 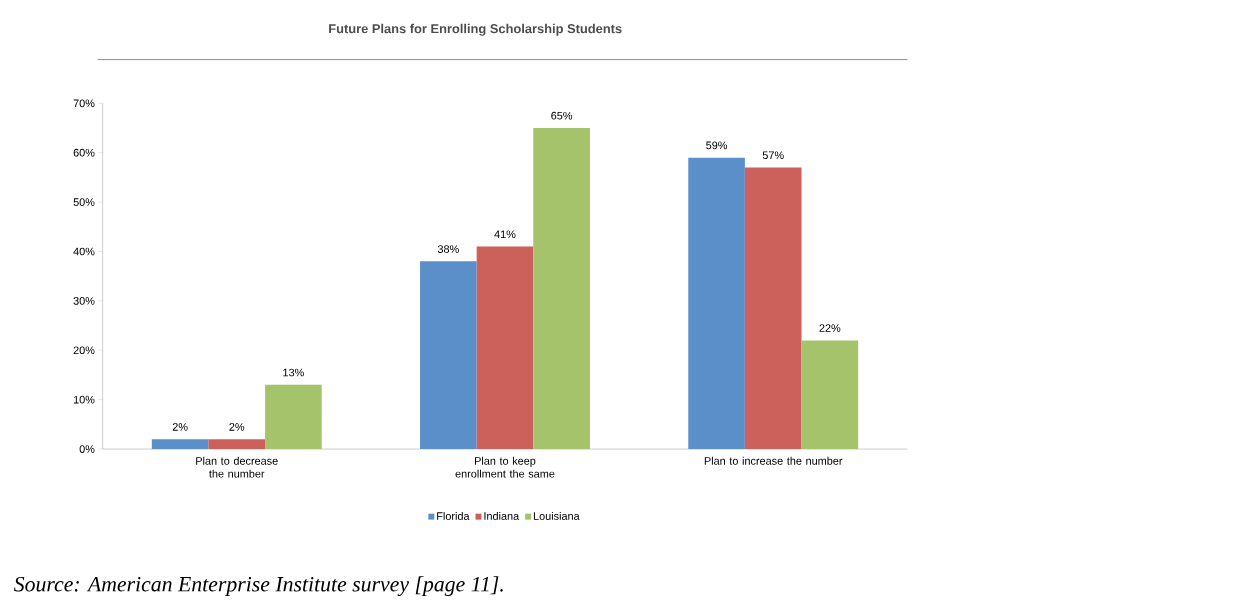 What do you see at coordinates (237, 467) in the screenshot?
I see `x-tick-label: Plan to decrease the number` at bounding box center [237, 467].